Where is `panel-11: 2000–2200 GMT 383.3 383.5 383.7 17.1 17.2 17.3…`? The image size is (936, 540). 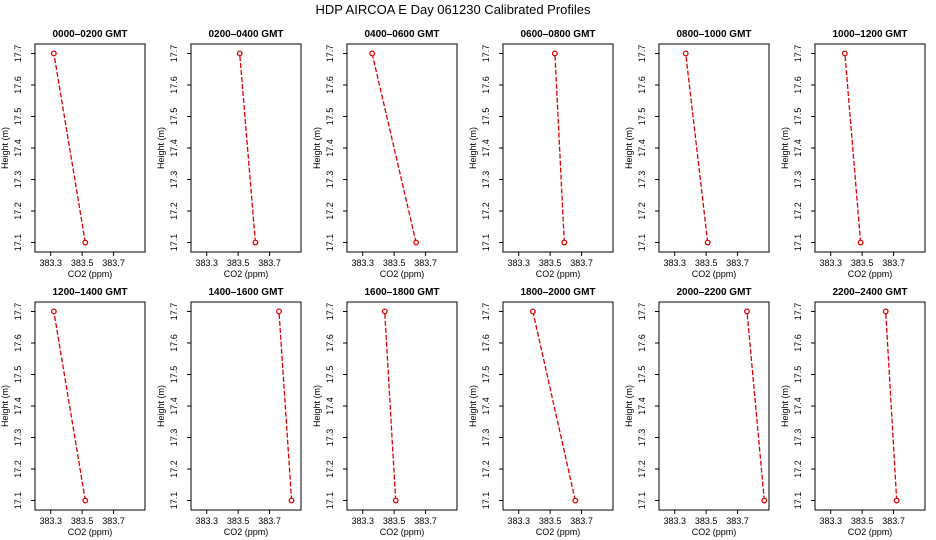
panel-11: 2000–2200 GMT 383.3 383.5 383.7 17.1 17.2 17.3… is located at coordinates (697, 412).